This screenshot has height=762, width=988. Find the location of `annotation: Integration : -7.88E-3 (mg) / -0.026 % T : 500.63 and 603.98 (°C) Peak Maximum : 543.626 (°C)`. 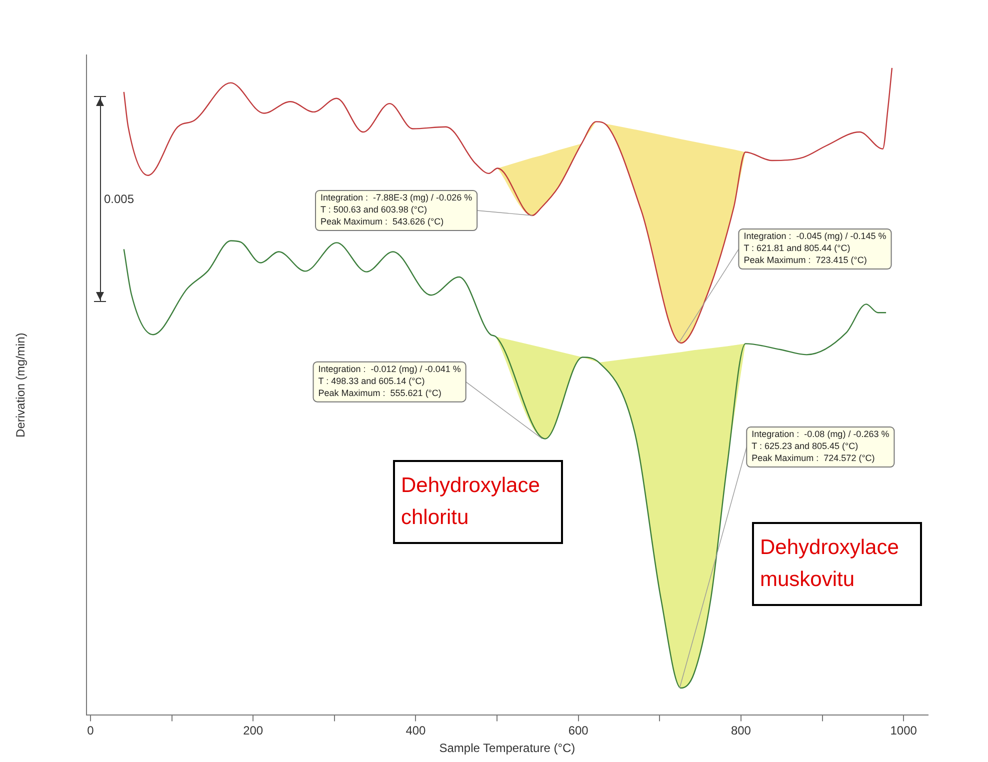

annotation: Integration : -7.88E-3 (mg) / -0.026 % T : 500.63 and 603.98 (°C) Peak Maximum : 543.626 (°C) is located at coordinates (396, 209).